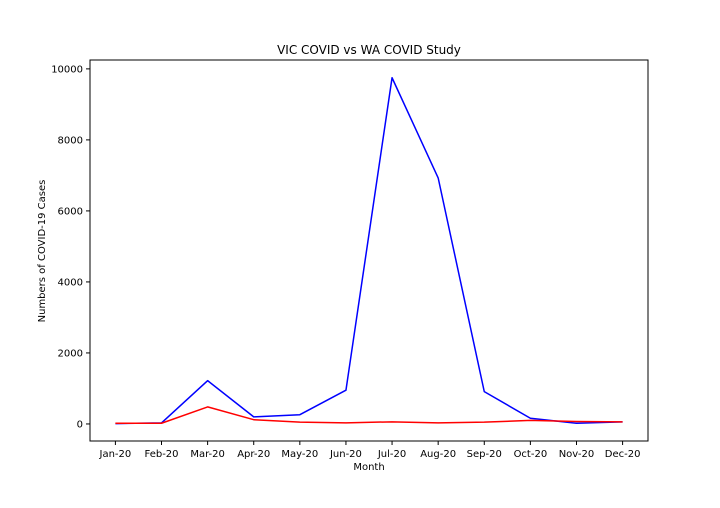 The width and height of the screenshot is (720, 508). I want to click on chart-title: VIC COVID vs WA COVID Study, so click(369, 50).